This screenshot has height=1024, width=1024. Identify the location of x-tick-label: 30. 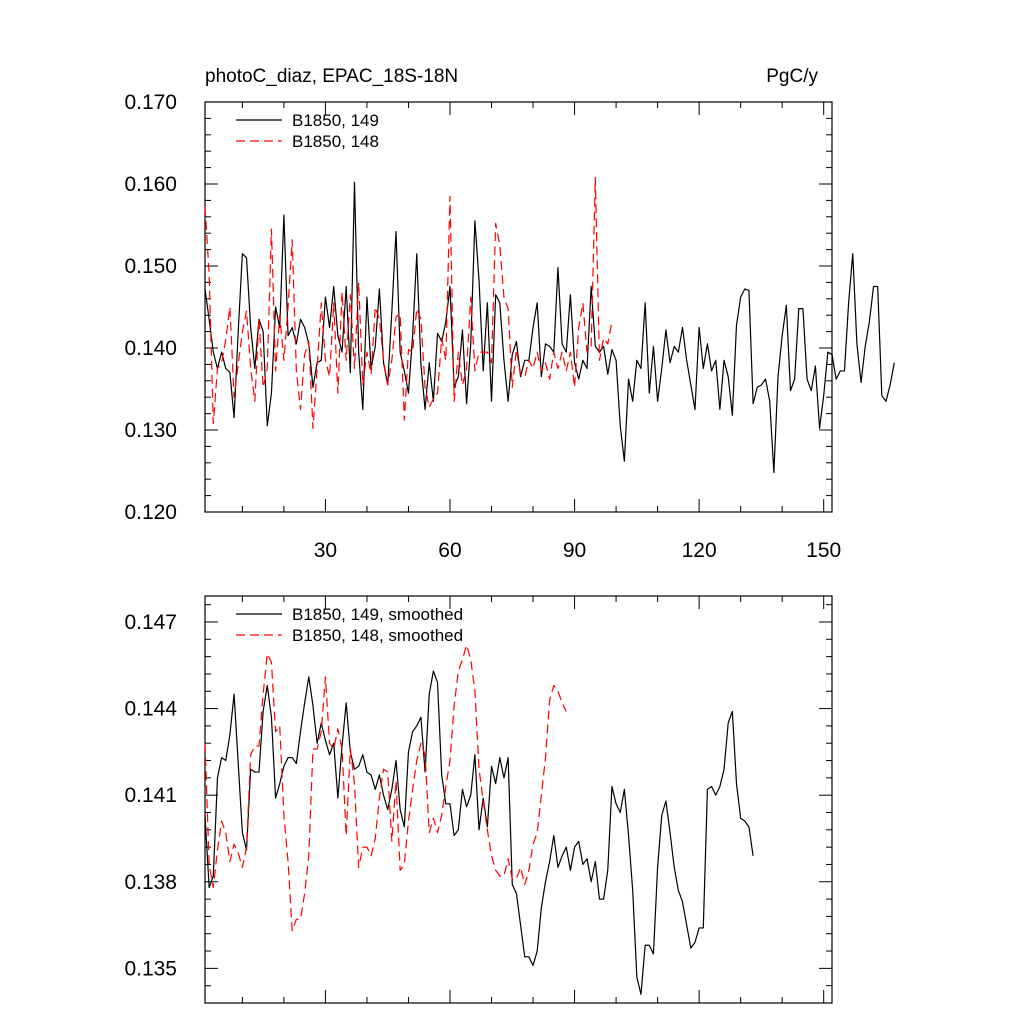
(325, 550).